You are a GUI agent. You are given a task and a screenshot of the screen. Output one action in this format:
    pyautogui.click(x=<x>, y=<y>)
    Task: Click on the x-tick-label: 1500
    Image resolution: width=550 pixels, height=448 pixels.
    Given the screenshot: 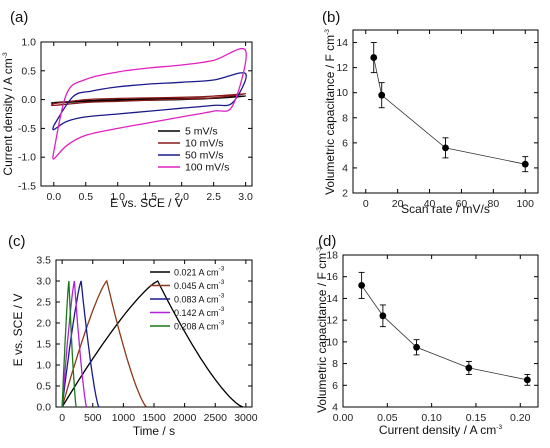 What is the action you would take?
    pyautogui.click(x=154, y=418)
    